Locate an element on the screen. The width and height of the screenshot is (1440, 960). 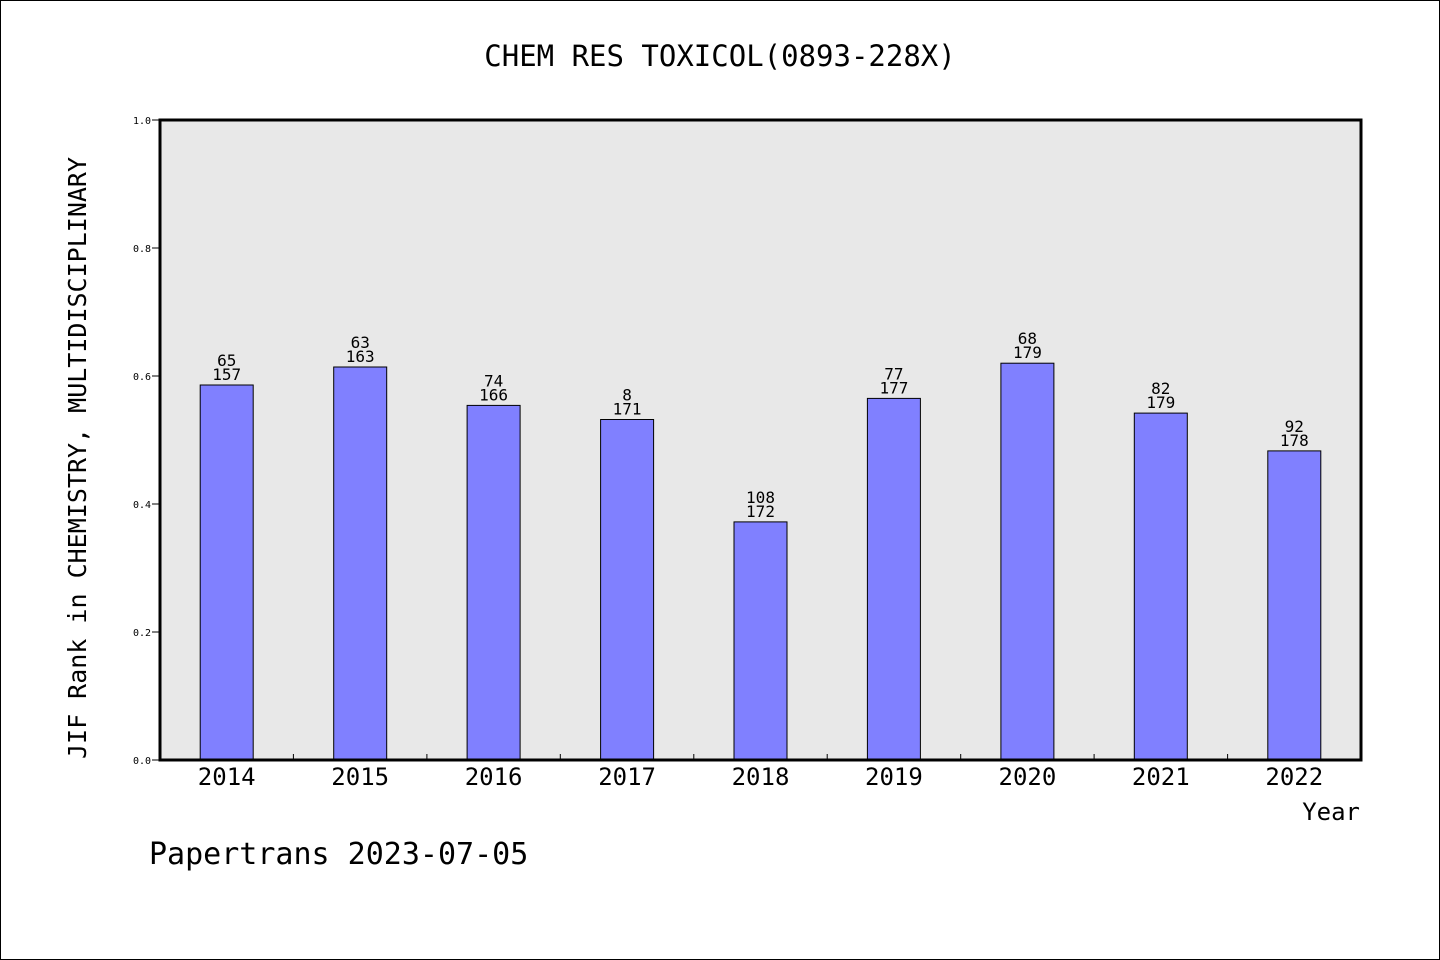
bar-total-label-2018: 172 is located at coordinates (760, 511).